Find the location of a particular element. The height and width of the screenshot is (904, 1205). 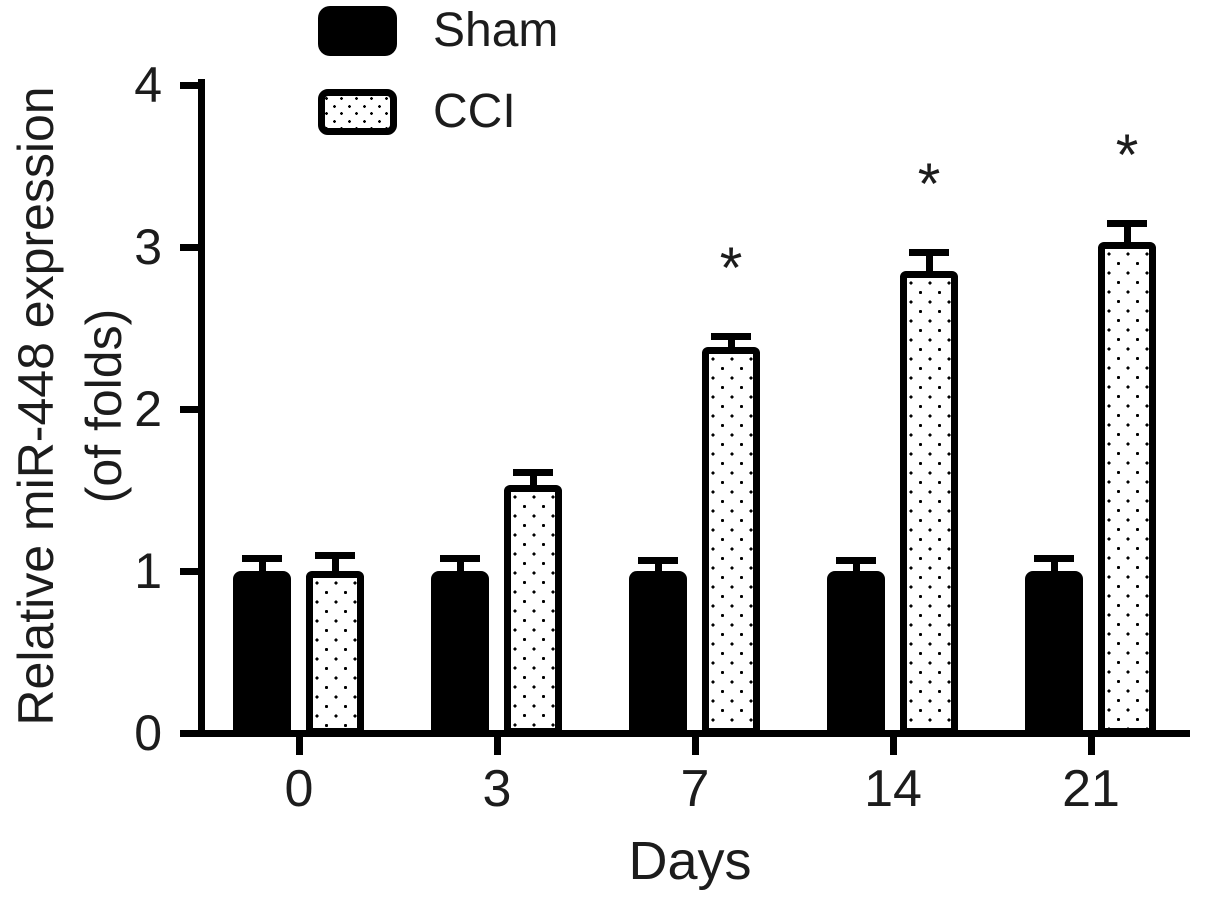

legend-label-sham: Sham is located at coordinates (496, 30).